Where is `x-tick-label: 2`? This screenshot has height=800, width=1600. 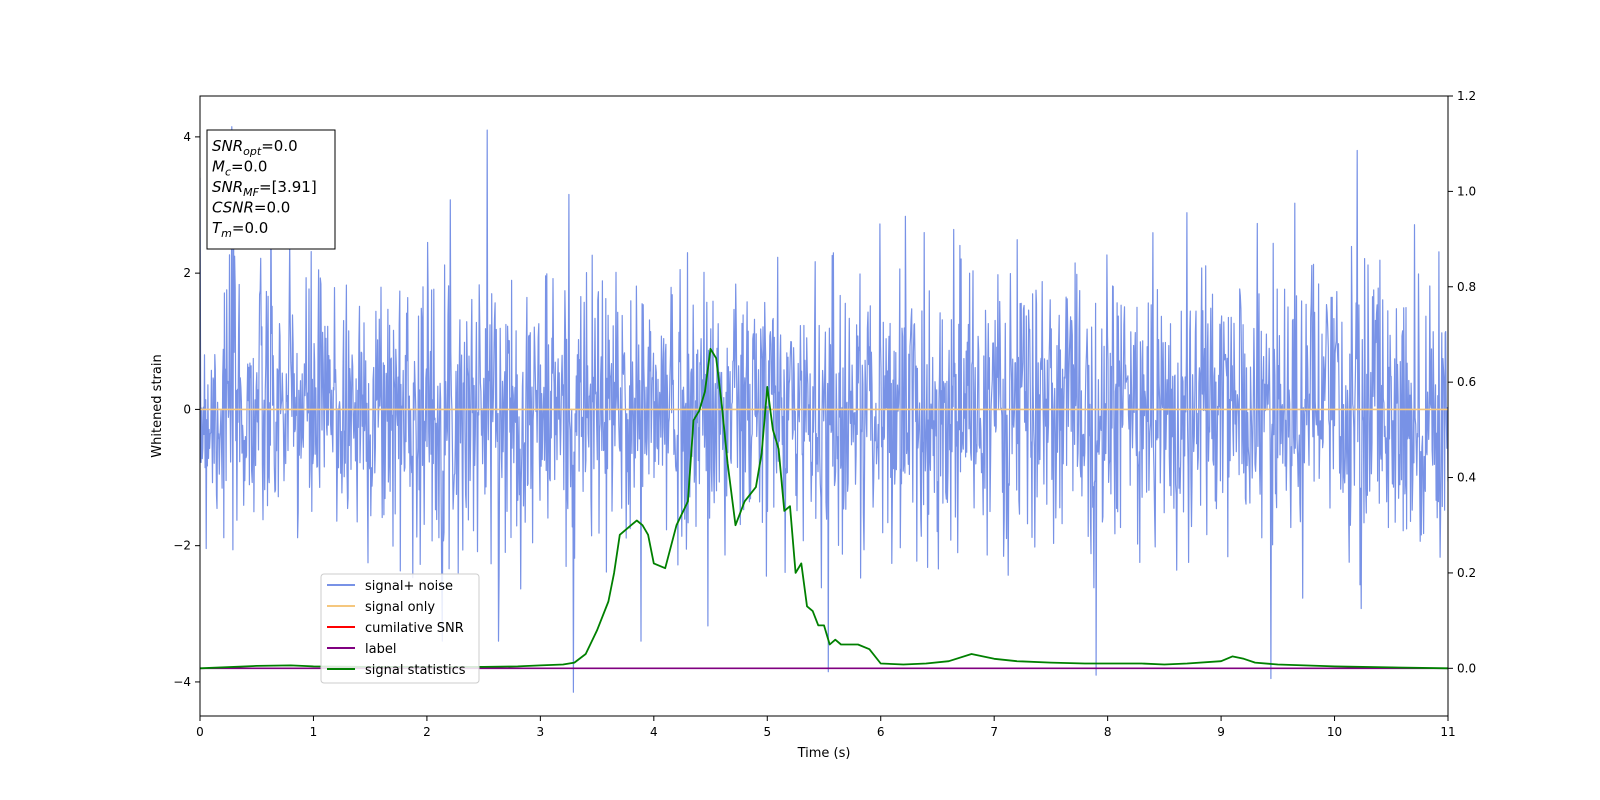
x-tick-label: 2 is located at coordinates (427, 732).